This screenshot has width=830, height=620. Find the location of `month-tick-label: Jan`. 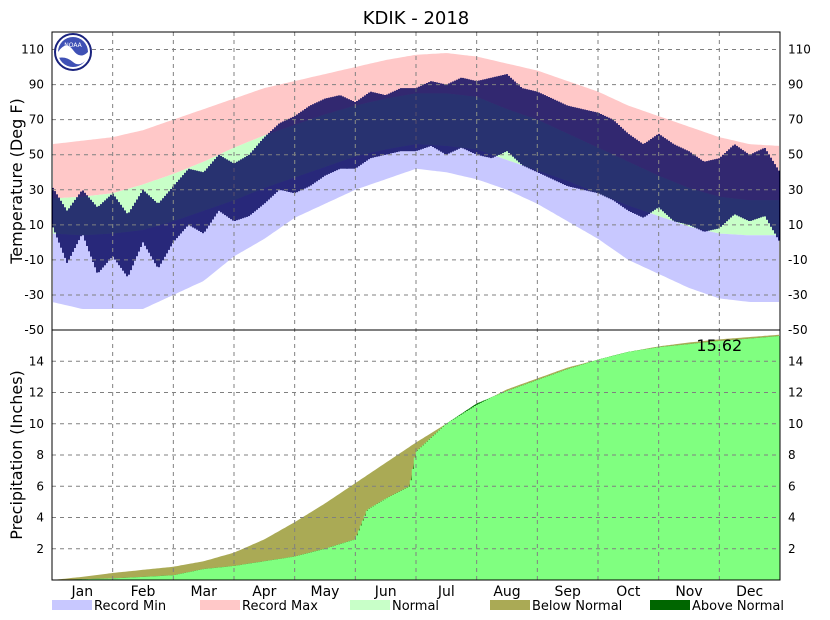

month-tick-label: Jan is located at coordinates (82, 592).